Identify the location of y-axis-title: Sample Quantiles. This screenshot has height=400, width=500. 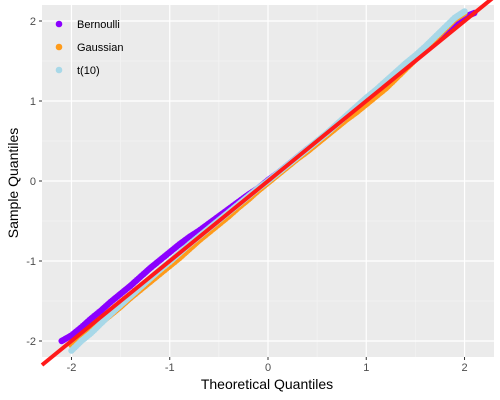
(13, 183).